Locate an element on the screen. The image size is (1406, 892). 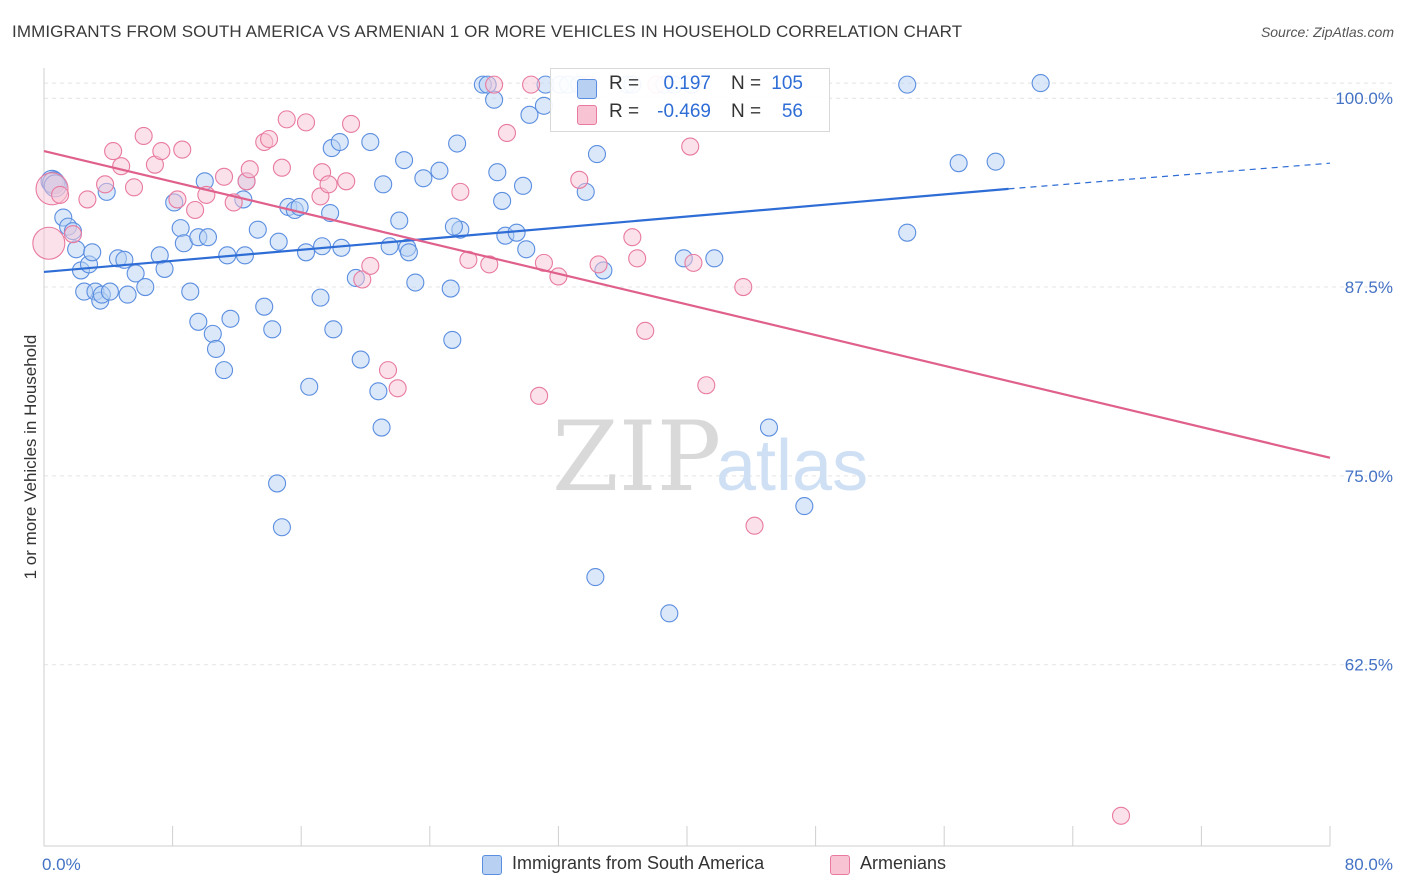
trend-line-immigrants-projection is located at coordinates (1169, 176).